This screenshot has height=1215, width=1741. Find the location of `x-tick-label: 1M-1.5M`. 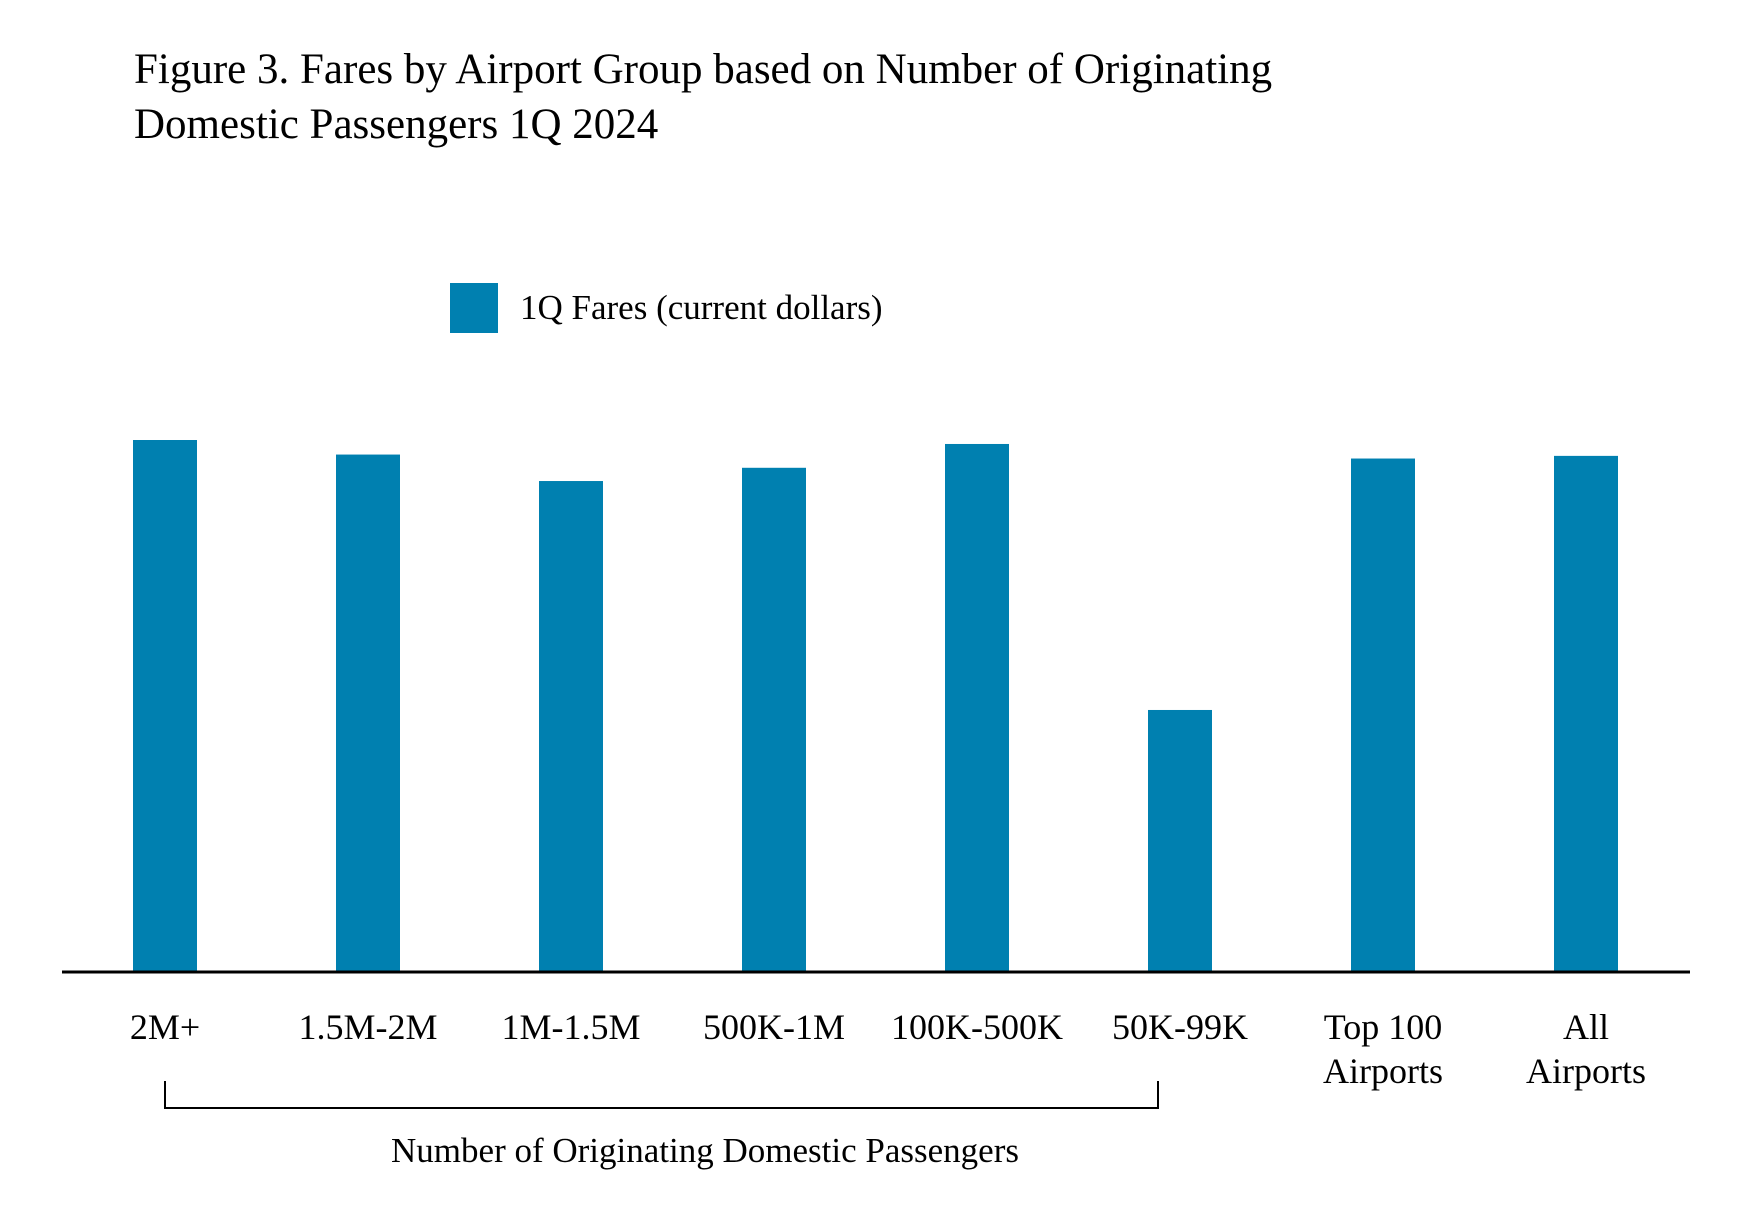

x-tick-label: 1M-1.5M is located at coordinates (570, 1027).